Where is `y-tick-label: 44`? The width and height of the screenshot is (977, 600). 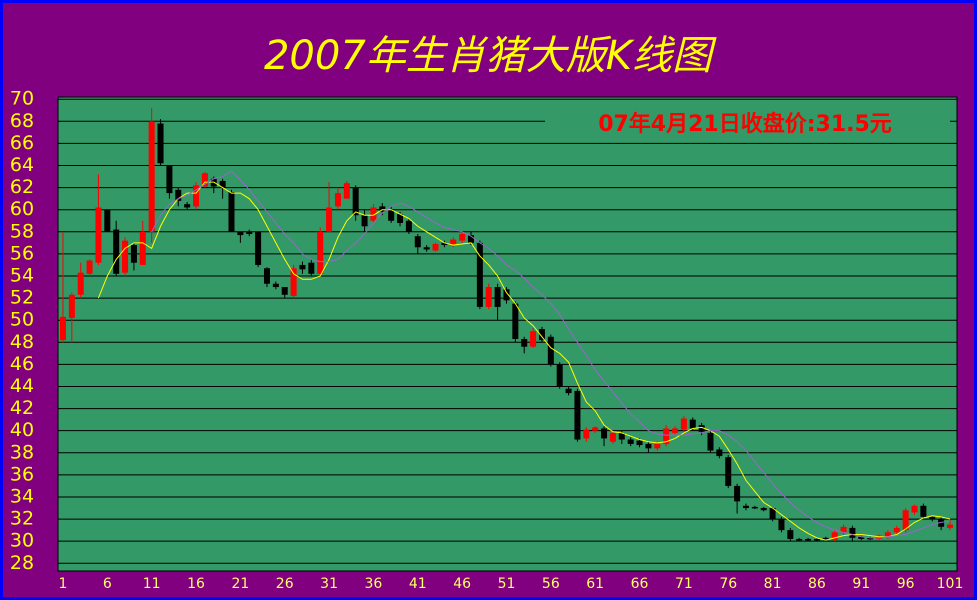 y-tick-label: 44 is located at coordinates (22, 386).